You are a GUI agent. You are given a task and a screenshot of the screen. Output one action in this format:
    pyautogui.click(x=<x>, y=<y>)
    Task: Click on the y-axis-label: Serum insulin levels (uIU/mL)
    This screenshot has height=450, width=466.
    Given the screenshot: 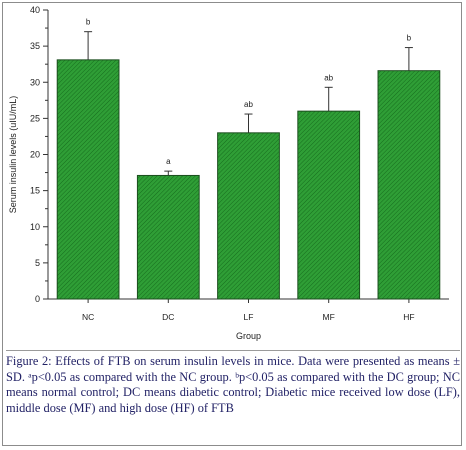 What is the action you would take?
    pyautogui.click(x=13, y=155)
    